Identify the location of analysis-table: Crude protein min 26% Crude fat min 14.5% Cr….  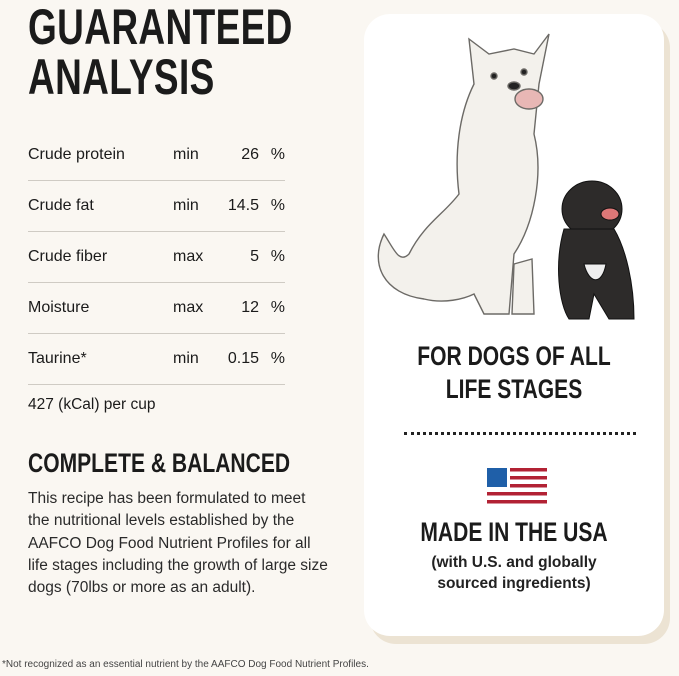
(156, 257).